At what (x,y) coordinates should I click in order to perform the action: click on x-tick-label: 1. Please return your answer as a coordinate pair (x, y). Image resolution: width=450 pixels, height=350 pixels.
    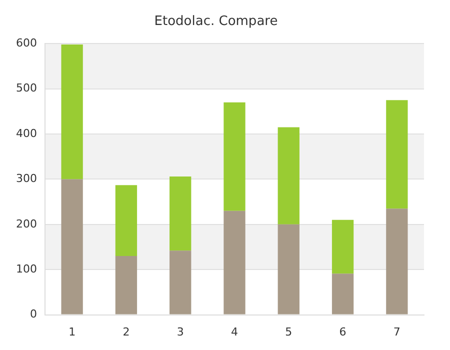
    Looking at the image, I should click on (72, 331).